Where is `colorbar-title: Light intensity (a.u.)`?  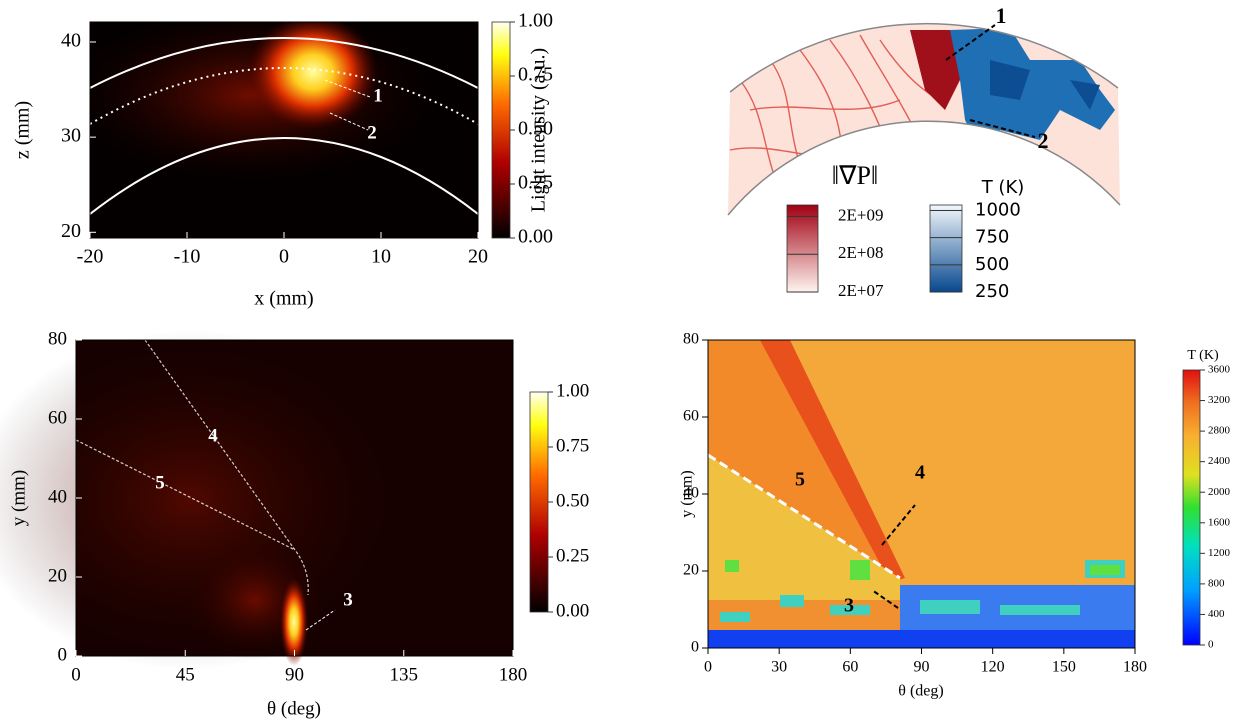 colorbar-title: Light intensity (a.u.) is located at coordinates (539, 130).